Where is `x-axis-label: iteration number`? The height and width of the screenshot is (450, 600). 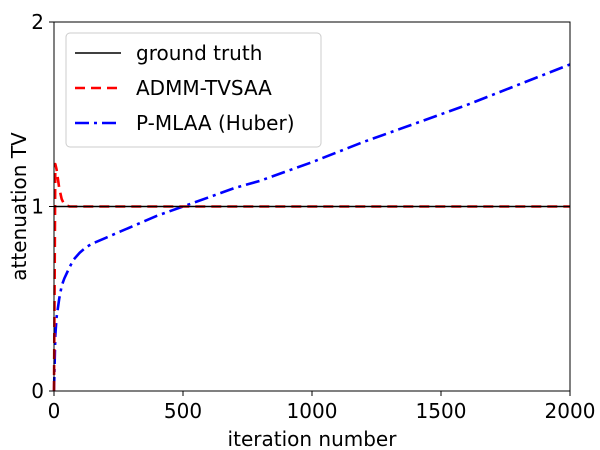 x-axis-label: iteration number is located at coordinates (313, 438).